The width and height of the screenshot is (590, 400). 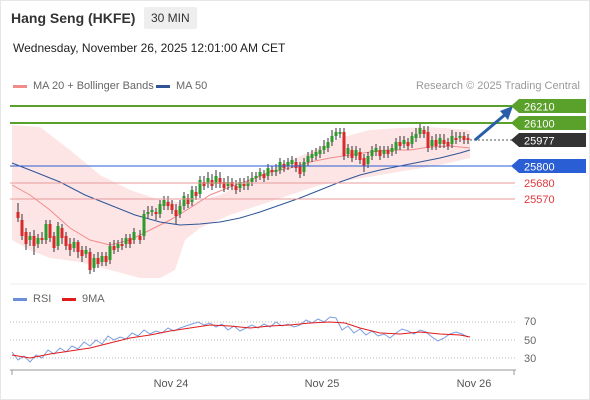 I want to click on label-26100: 26100, so click(x=539, y=125).